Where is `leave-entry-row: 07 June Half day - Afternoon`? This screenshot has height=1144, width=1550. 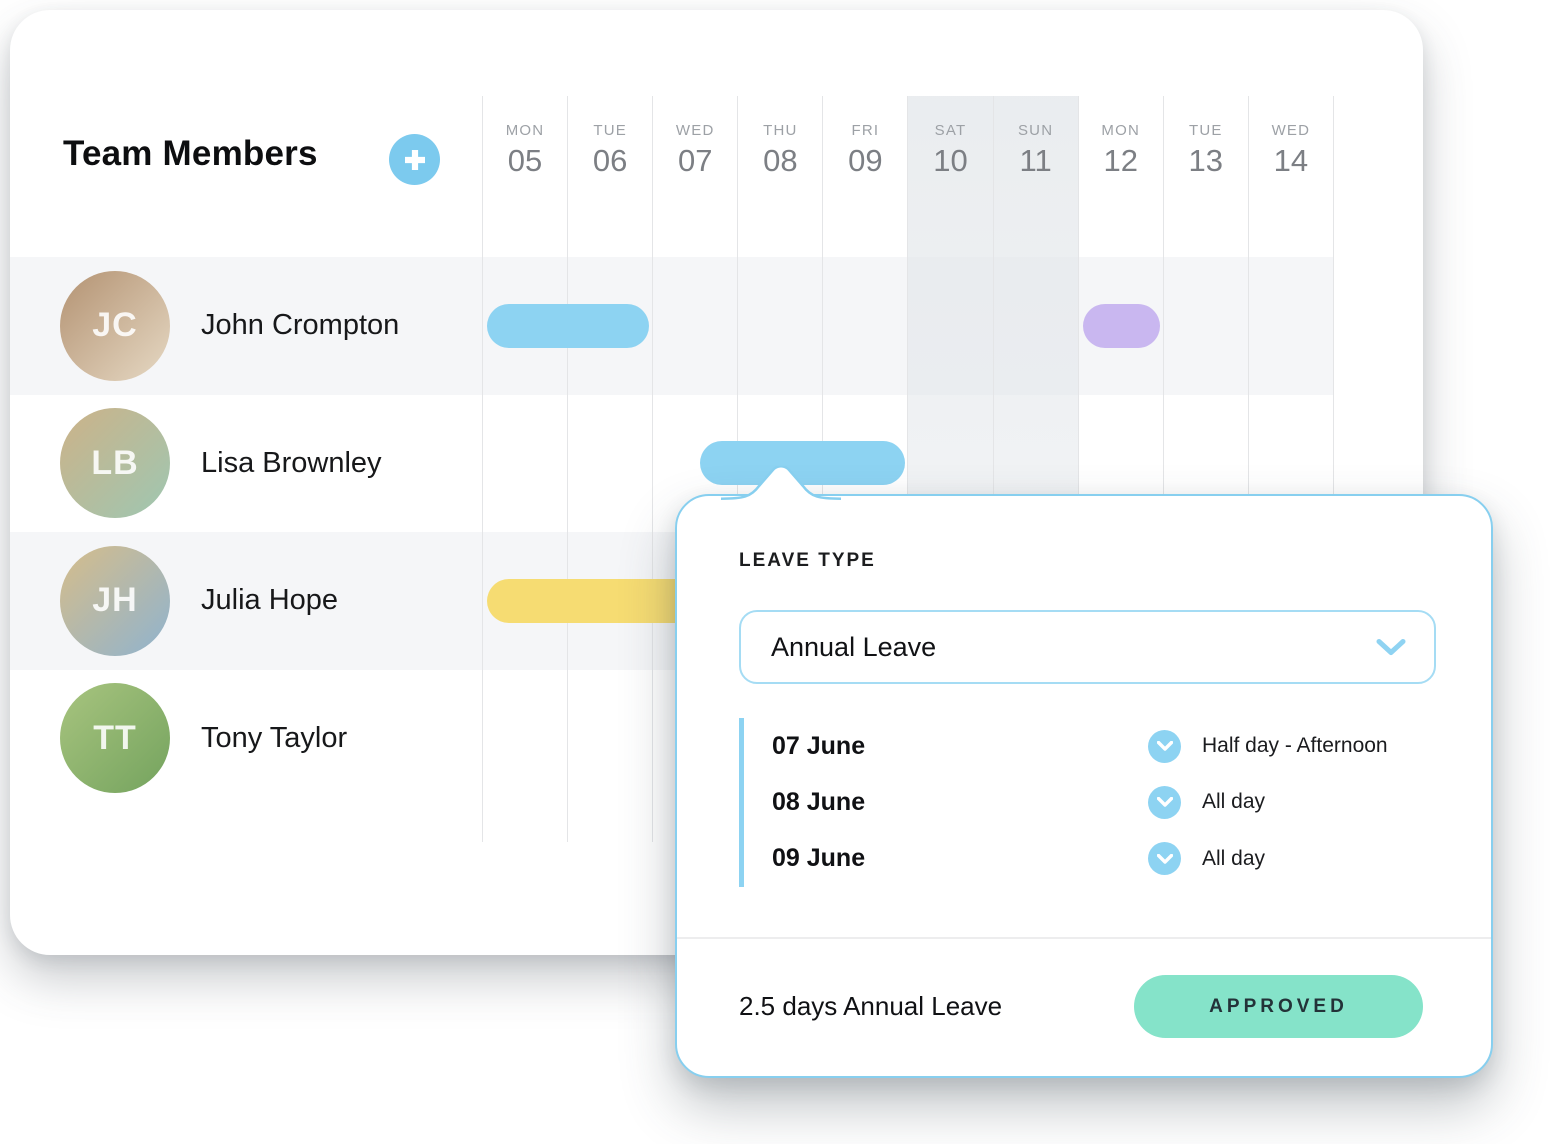 leave-entry-row: 07 June Half day - Afternoon is located at coordinates (1102, 746).